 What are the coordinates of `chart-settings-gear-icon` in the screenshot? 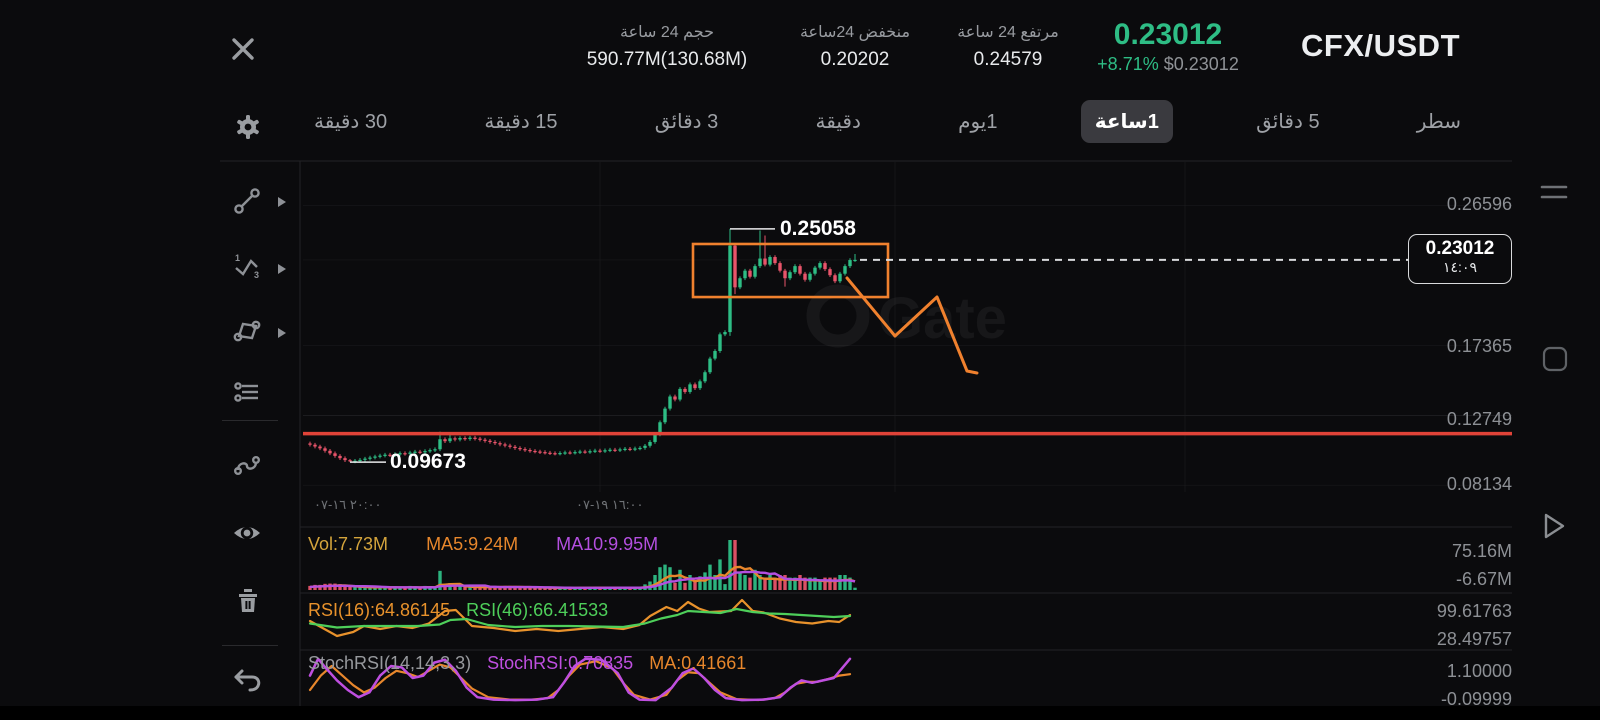 It's located at (248, 127).